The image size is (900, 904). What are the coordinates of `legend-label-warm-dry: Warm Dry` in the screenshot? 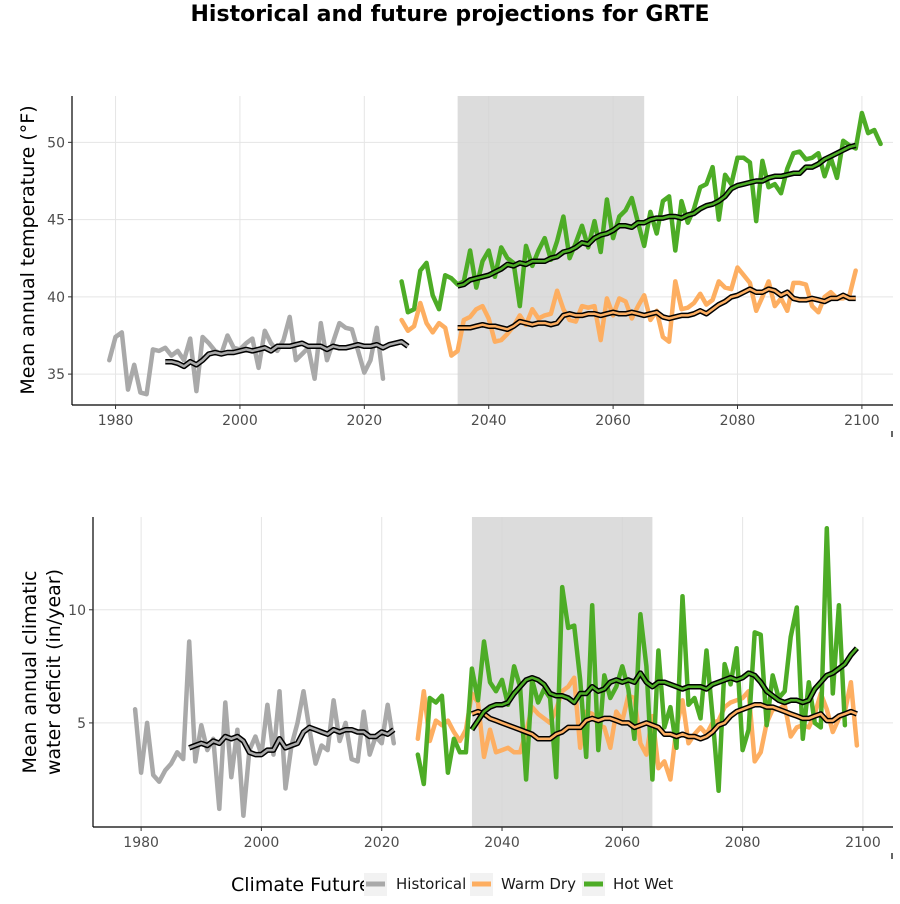 It's located at (538, 884).